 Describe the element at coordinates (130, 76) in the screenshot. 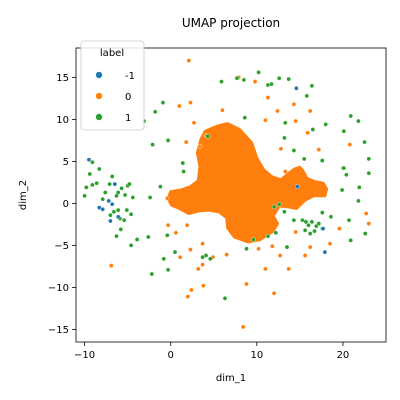

I see `legend-entry-minus1: -1` at that location.